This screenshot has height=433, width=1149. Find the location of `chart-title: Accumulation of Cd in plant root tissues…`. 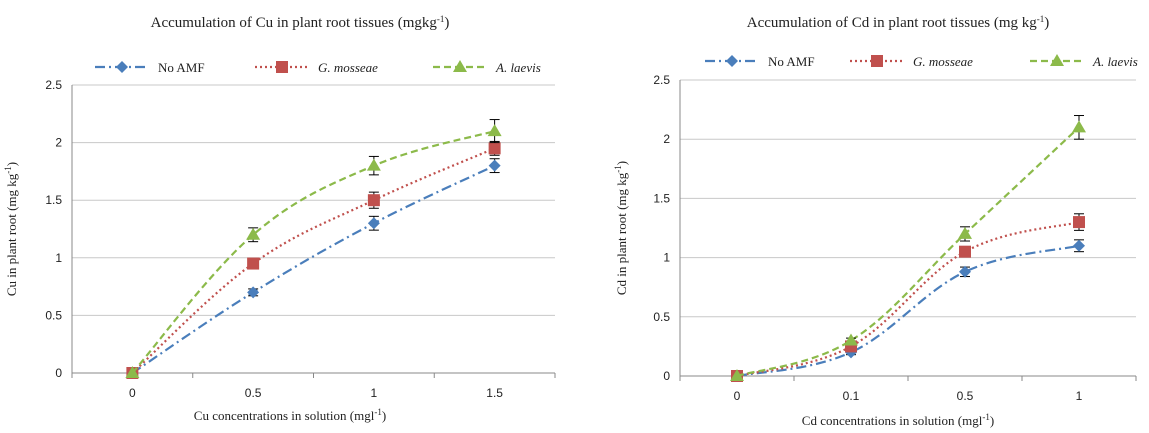

chart-title: Accumulation of Cd in plant root tissues… is located at coordinates (898, 22).